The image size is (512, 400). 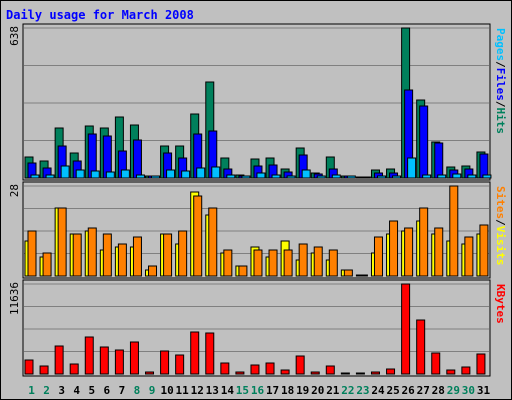 What do you see at coordinates (152, 390) in the screenshot?
I see `day-label-9: 9` at bounding box center [152, 390].